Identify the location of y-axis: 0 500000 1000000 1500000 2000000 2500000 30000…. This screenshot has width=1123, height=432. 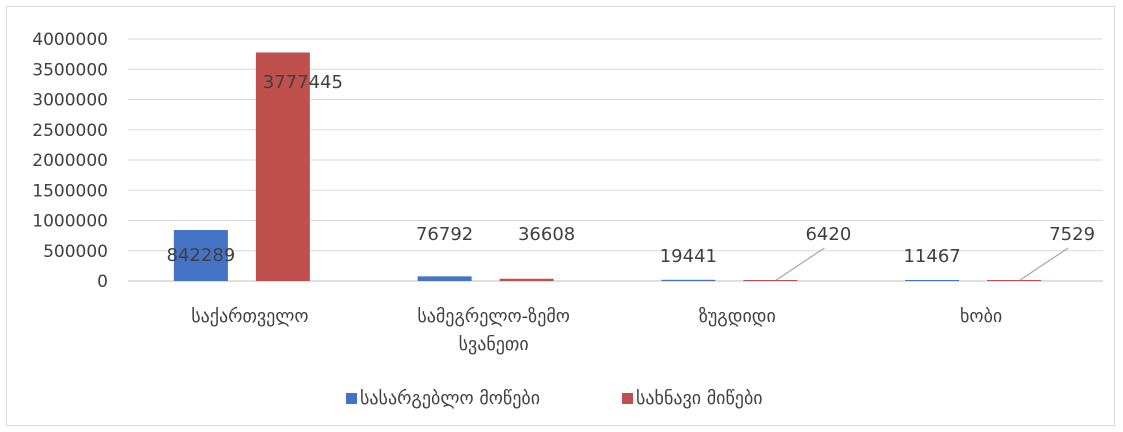
(70, 161).